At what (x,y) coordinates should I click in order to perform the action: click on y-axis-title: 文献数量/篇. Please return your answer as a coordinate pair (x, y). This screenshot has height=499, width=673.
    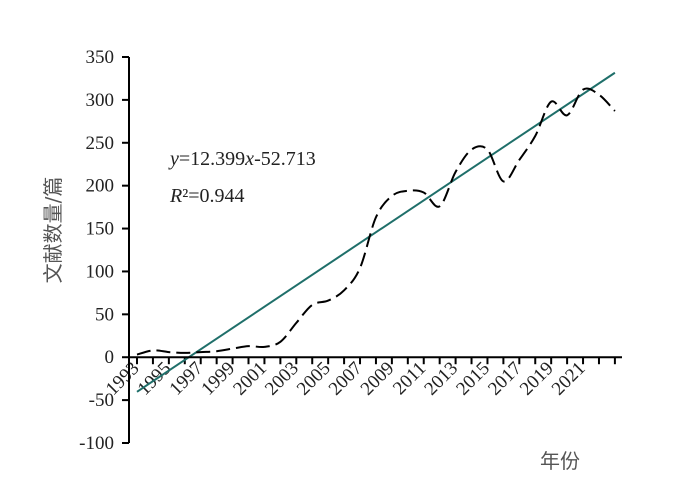
    Looking at the image, I should click on (53, 230).